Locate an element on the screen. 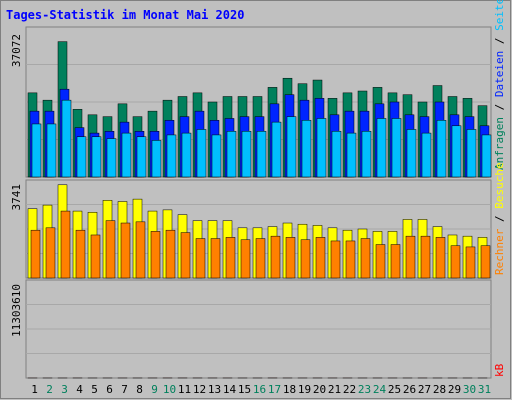 The width and height of the screenshot is (512, 400). x-tick-label-day-22: 22 is located at coordinates (349, 389).